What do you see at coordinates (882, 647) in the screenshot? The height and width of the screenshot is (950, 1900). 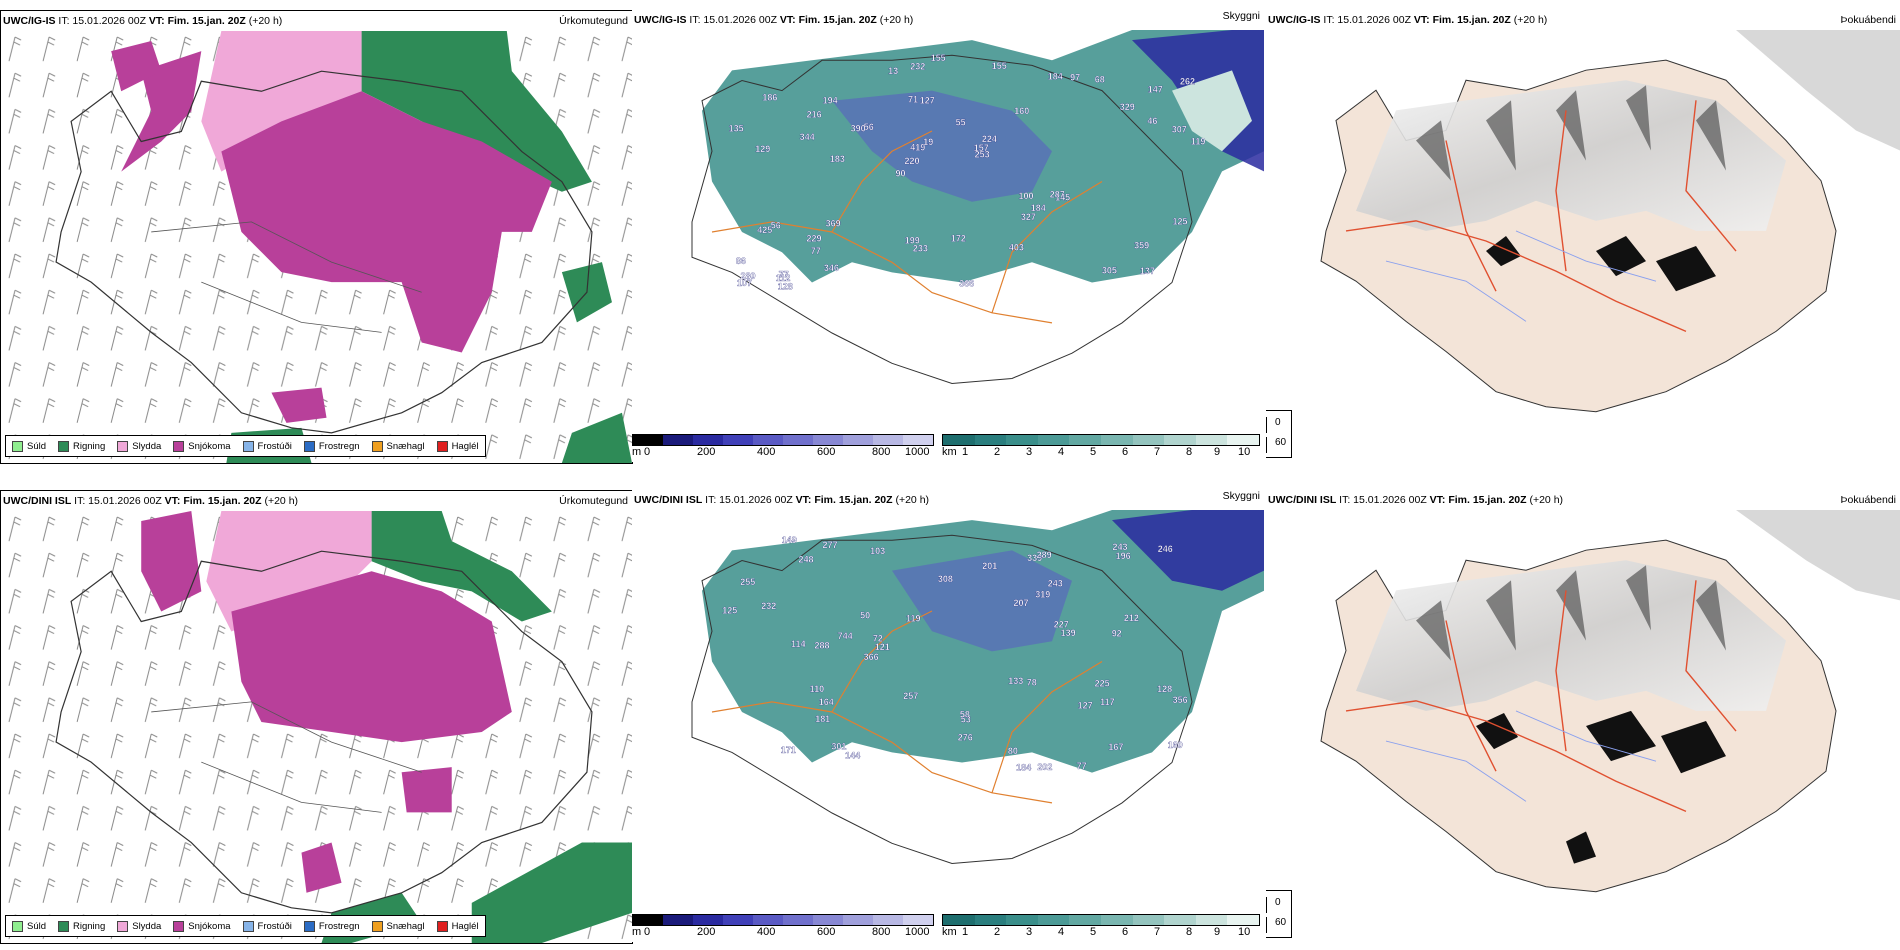 I see `ceiling-value-label: 121` at bounding box center [882, 647].